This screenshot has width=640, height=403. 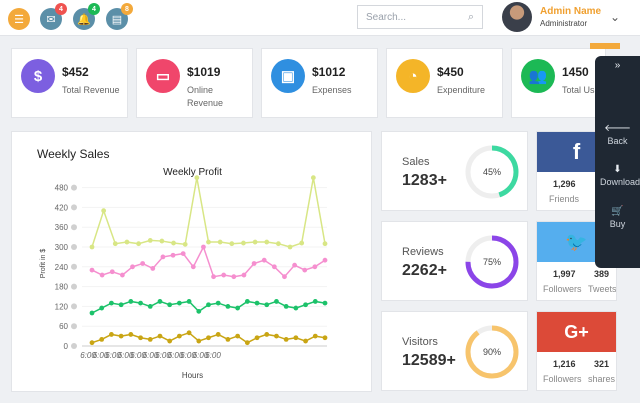 I want to click on double-chevron-icon: », so click(x=617, y=65).